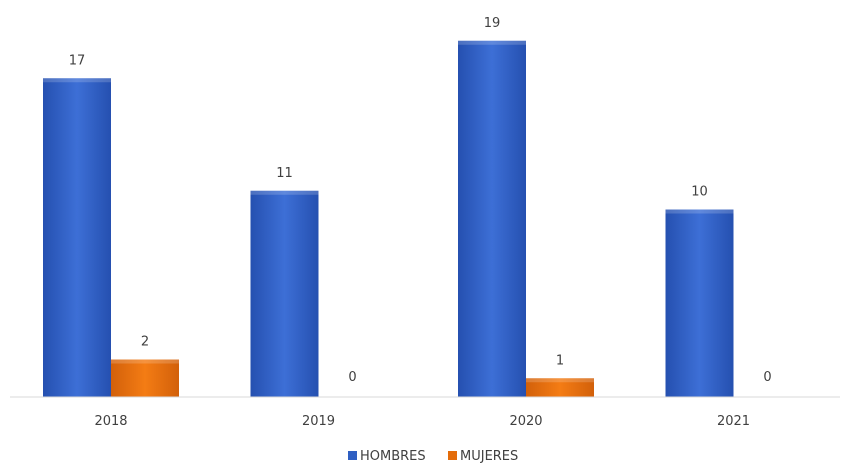 Image resolution: width=850 pixels, height=467 pixels. I want to click on legend-swatch-hombres, so click(352, 455).